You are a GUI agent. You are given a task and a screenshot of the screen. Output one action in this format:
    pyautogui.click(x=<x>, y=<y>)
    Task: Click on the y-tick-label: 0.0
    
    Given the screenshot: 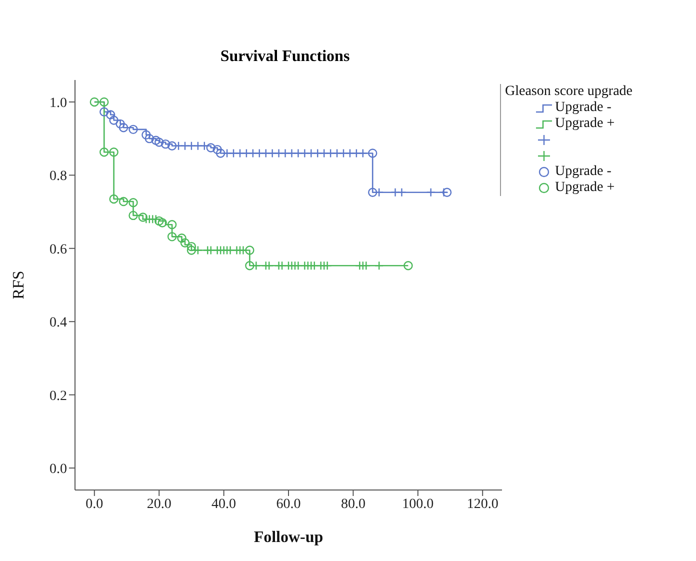 What is the action you would take?
    pyautogui.click(x=58, y=470)
    